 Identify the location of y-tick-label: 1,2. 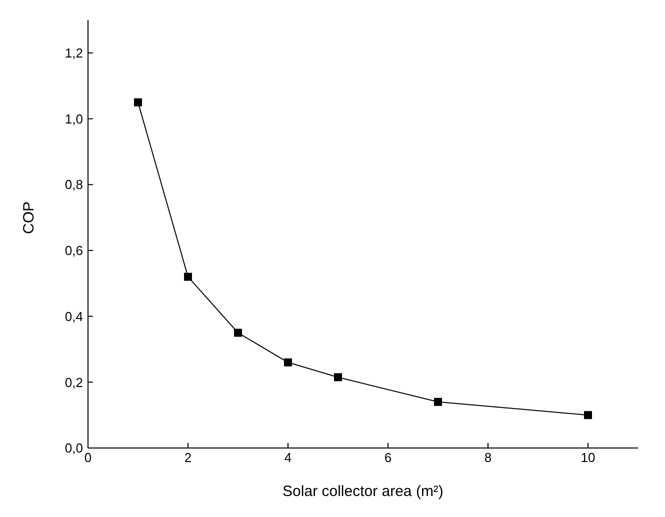
(73, 53).